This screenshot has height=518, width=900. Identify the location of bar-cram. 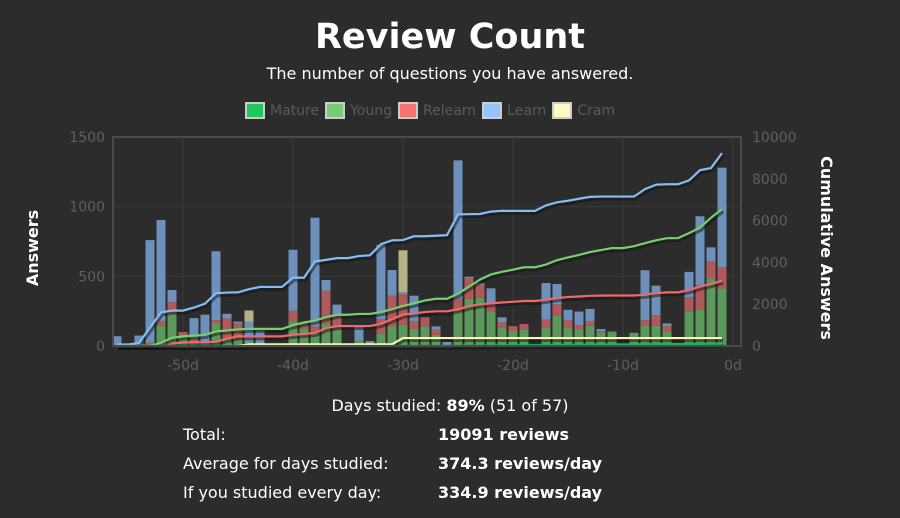
(403, 271).